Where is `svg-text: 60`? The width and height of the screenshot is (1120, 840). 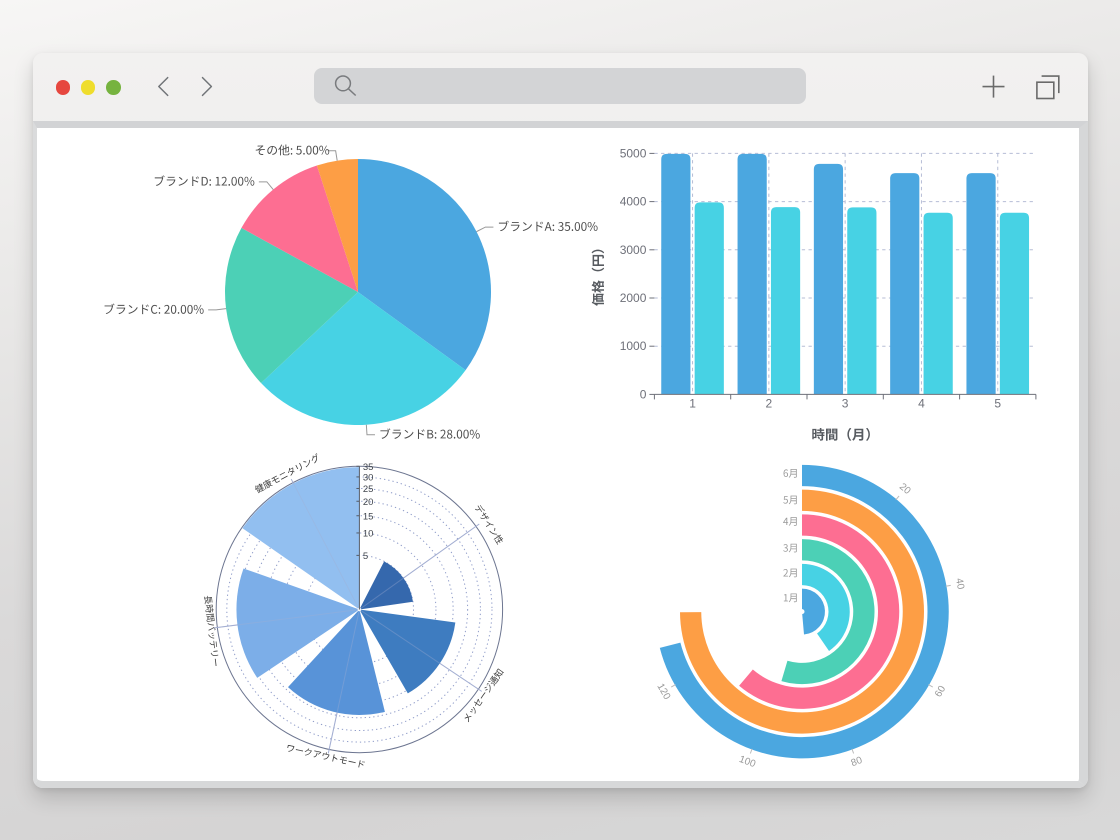
svg-text: 60 is located at coordinates (940, 692).